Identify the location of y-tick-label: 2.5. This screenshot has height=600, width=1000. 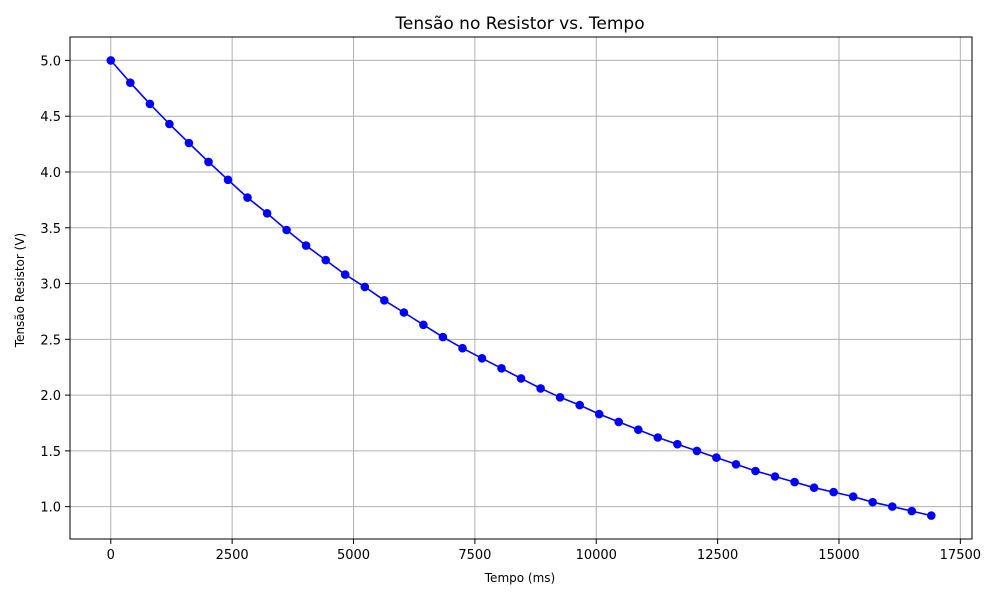
(50, 340).